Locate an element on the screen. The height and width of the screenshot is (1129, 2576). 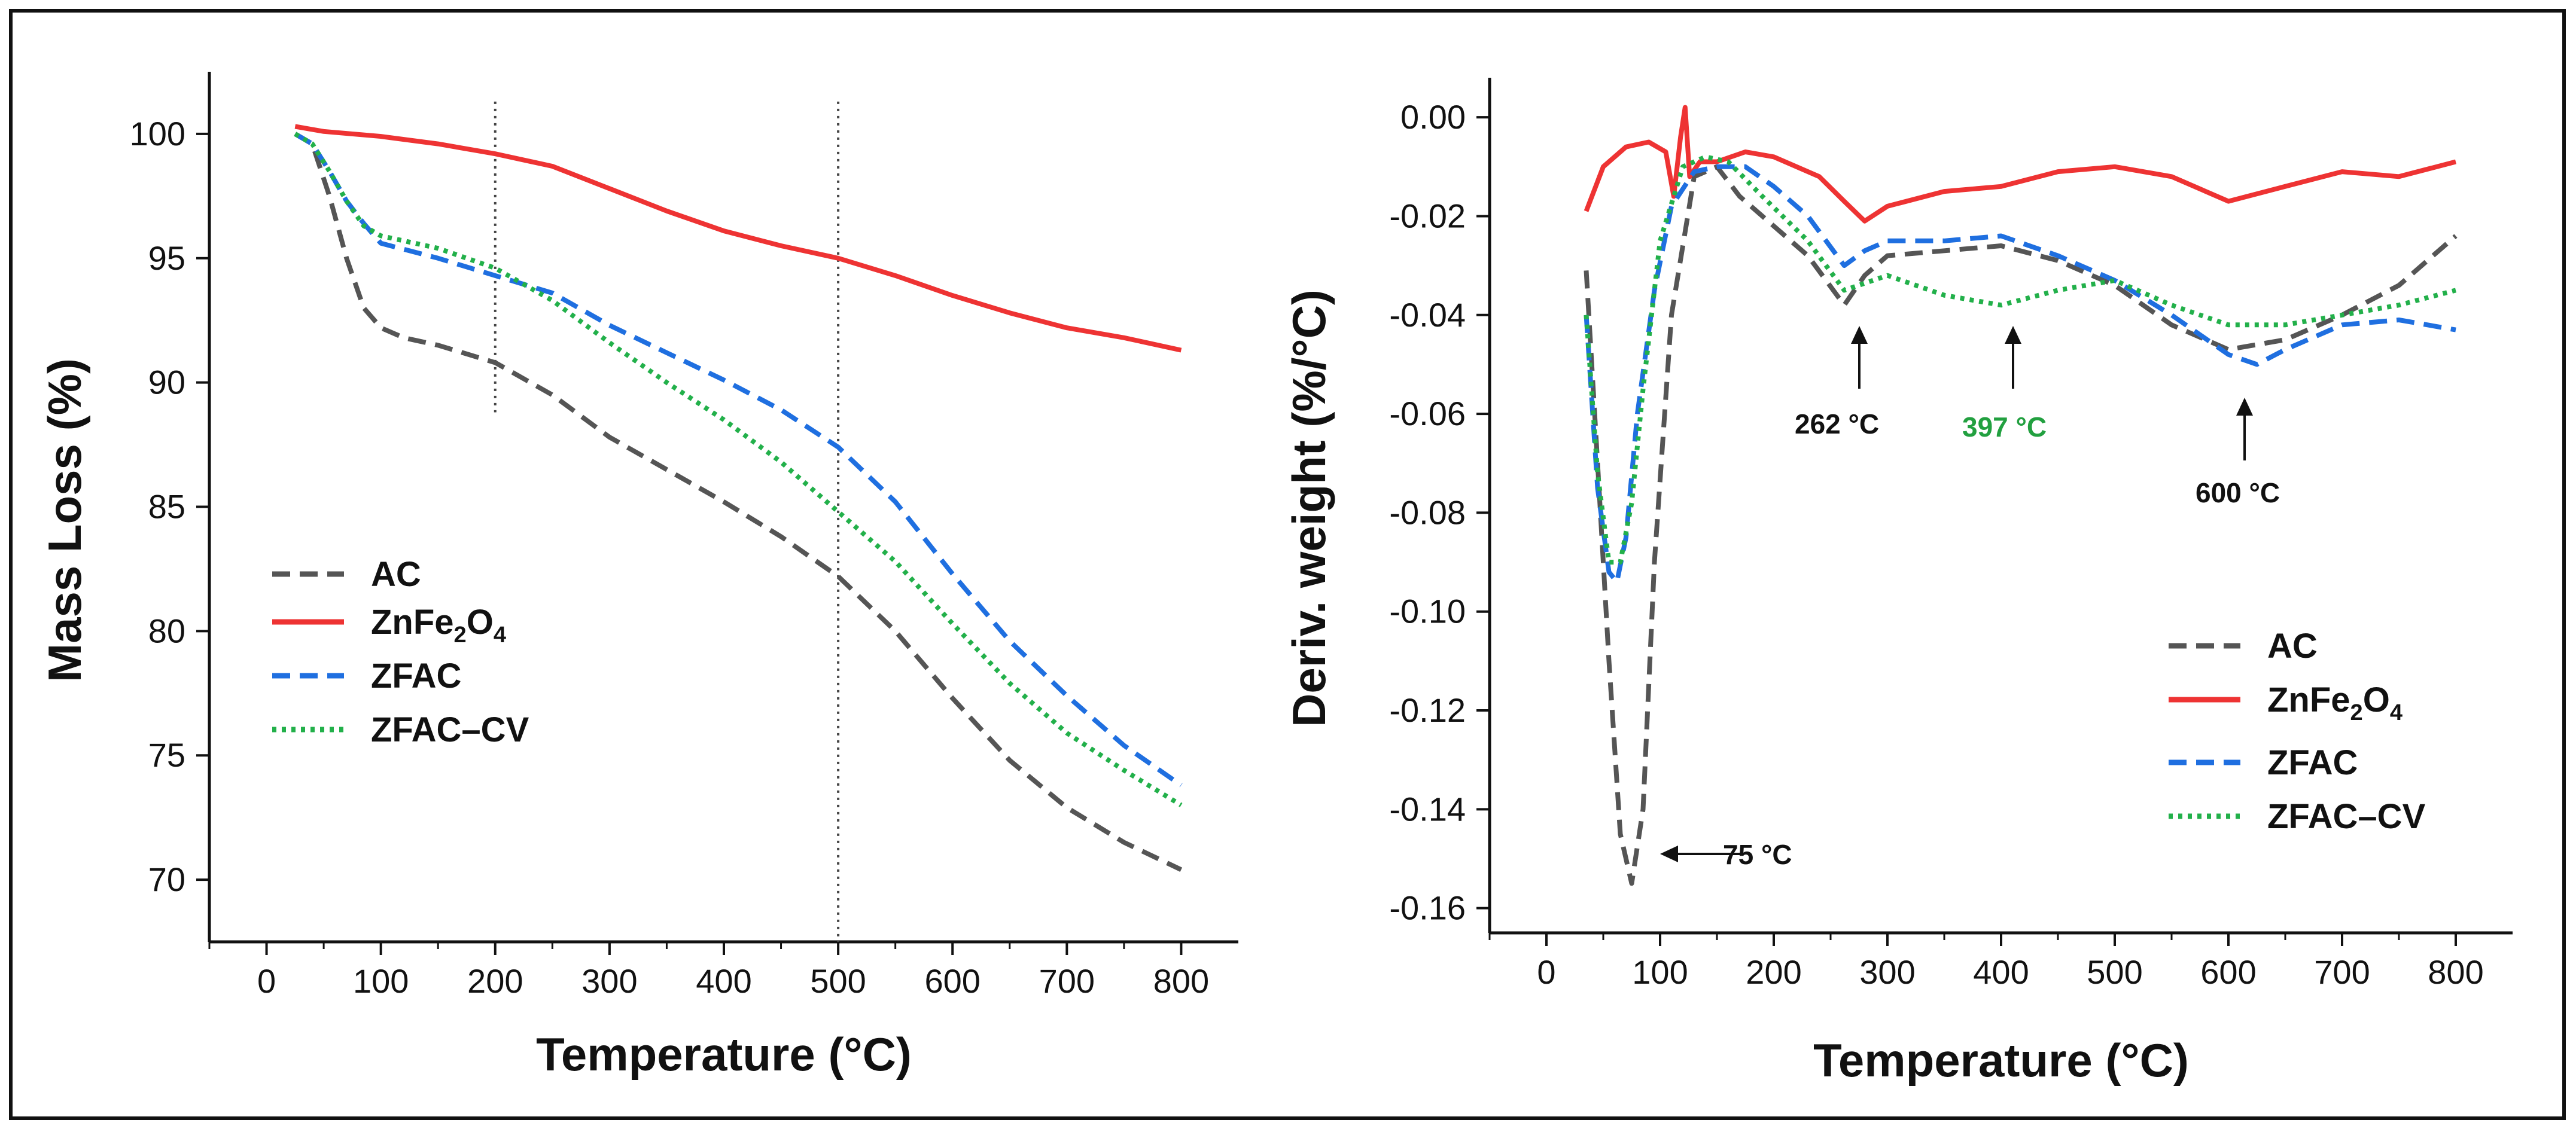
right-y-tick-label: -0.16 is located at coordinates (1427, 908).